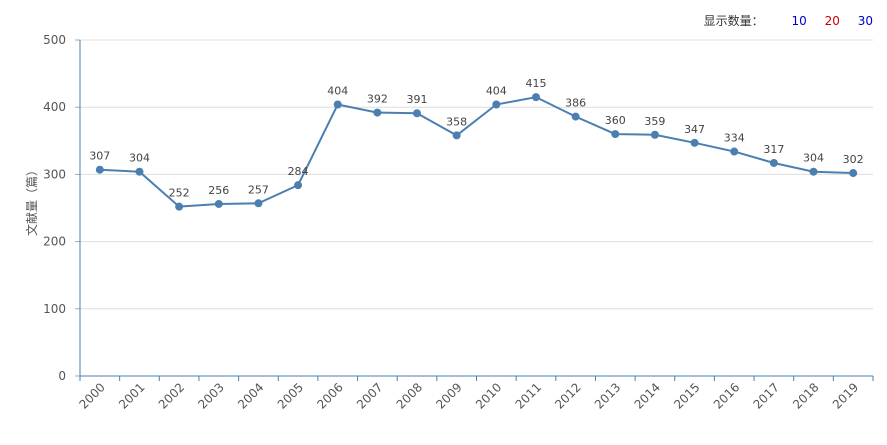 Image resolution: width=887 pixels, height=445 pixels. I want to click on data-label: 347, so click(694, 129).